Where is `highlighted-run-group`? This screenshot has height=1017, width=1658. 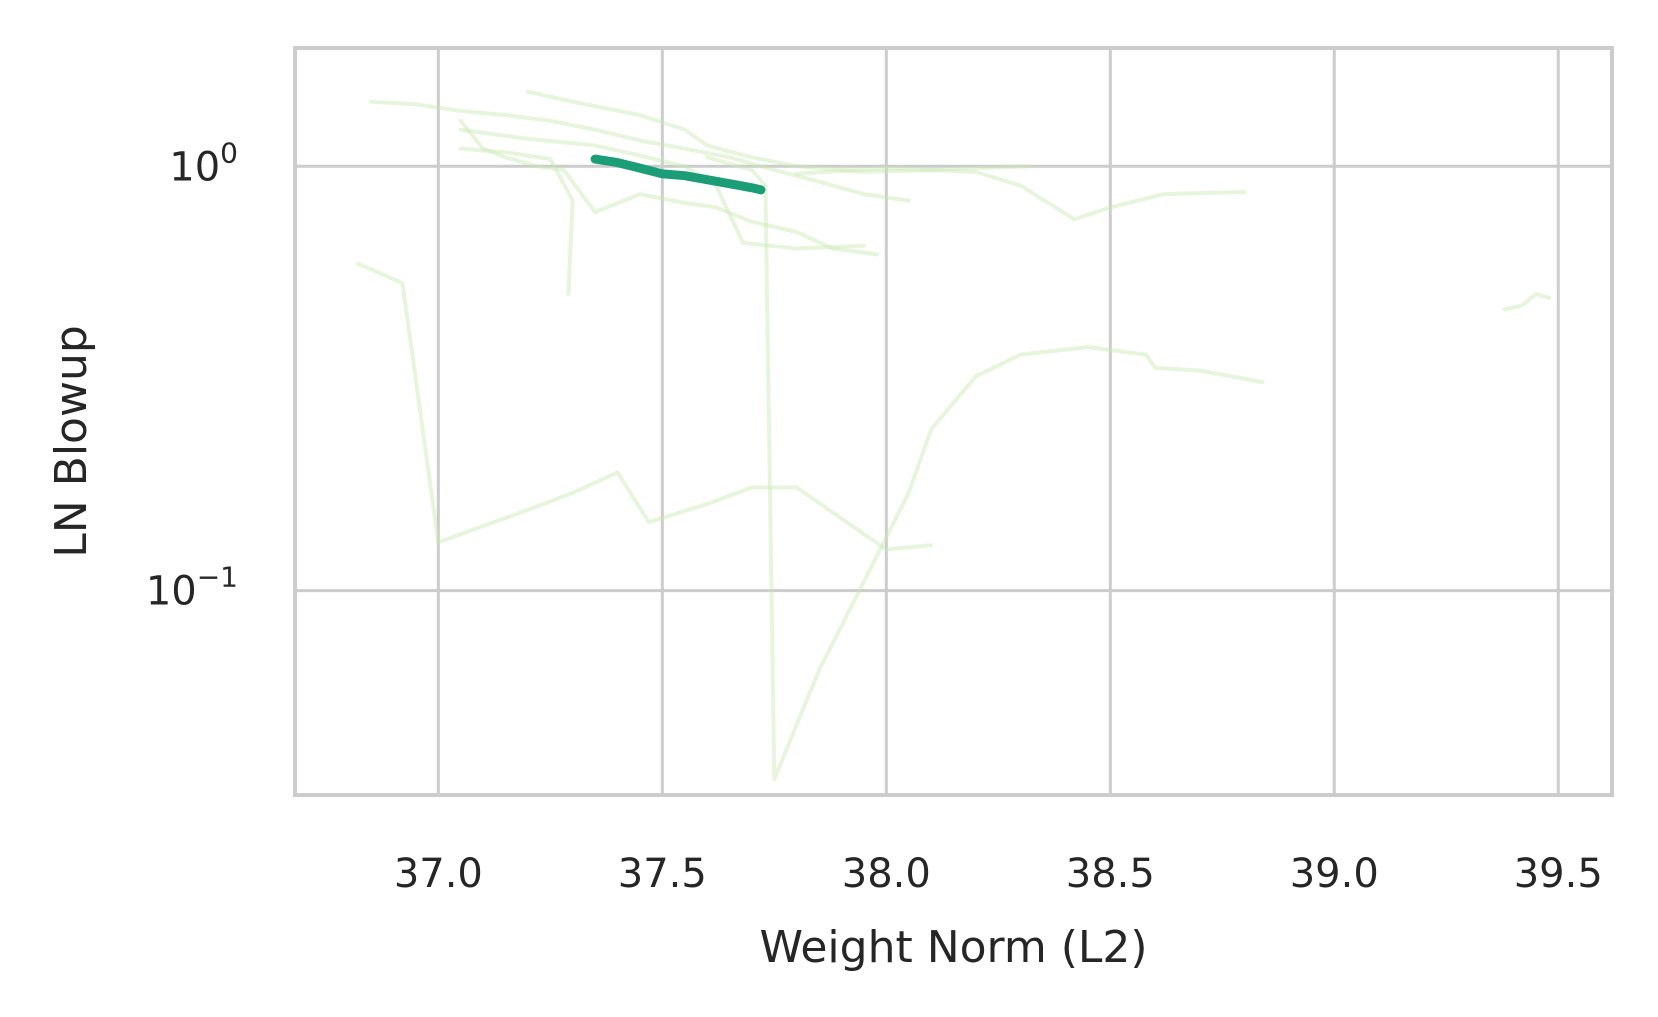 highlighted-run-group is located at coordinates (678, 174).